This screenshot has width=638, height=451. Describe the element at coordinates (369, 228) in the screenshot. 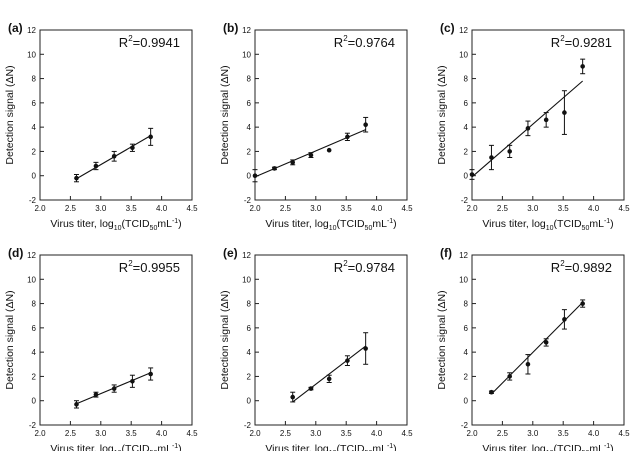

I see `x-label-subscript: 50` at that location.